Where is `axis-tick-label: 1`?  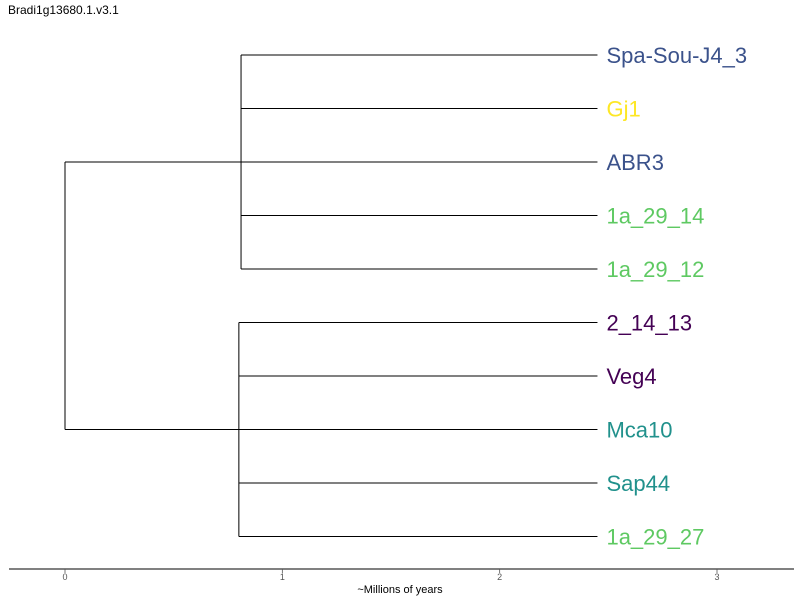 axis-tick-label: 1 is located at coordinates (282, 577).